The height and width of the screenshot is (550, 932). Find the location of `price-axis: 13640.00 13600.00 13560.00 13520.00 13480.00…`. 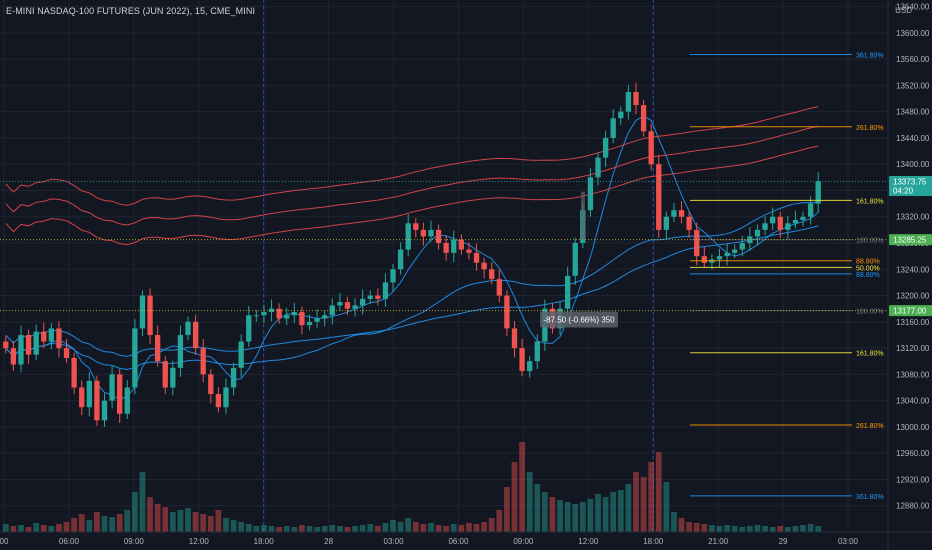

price-axis: 13640.00 13600.00 13560.00 13520.00 13480.00… is located at coordinates (909, 275).